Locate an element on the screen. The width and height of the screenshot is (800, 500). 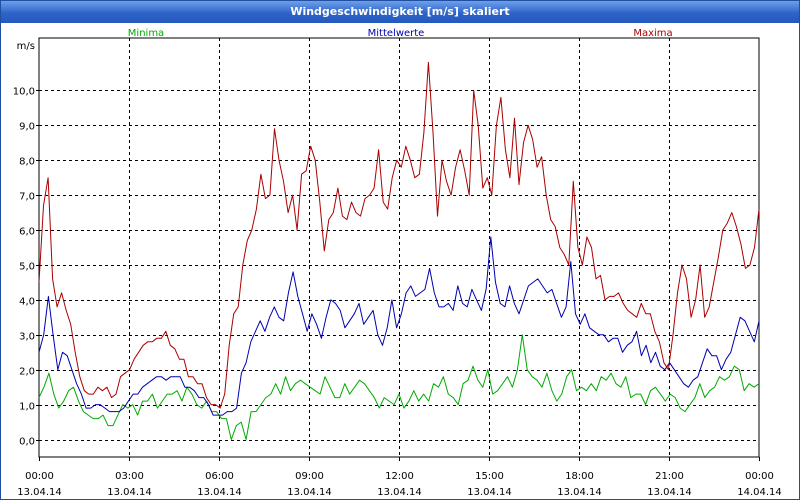
y-tick-label: 6,0 is located at coordinates (27, 232).